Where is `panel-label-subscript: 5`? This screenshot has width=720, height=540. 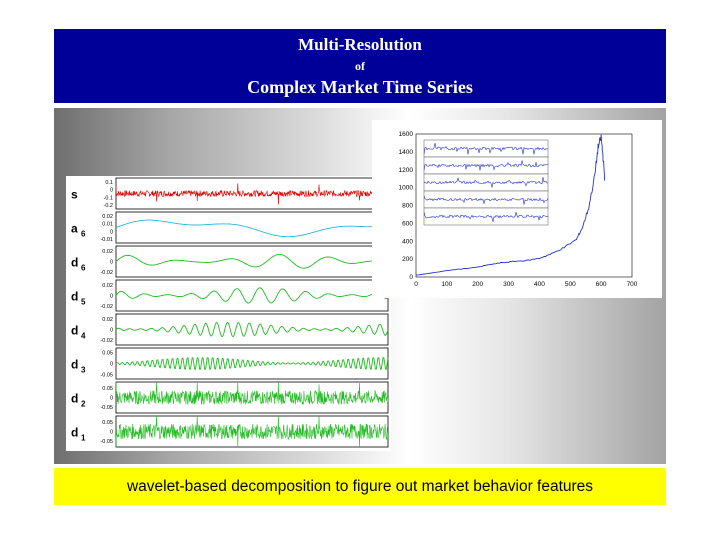
panel-label-subscript: 5 is located at coordinates (83, 302).